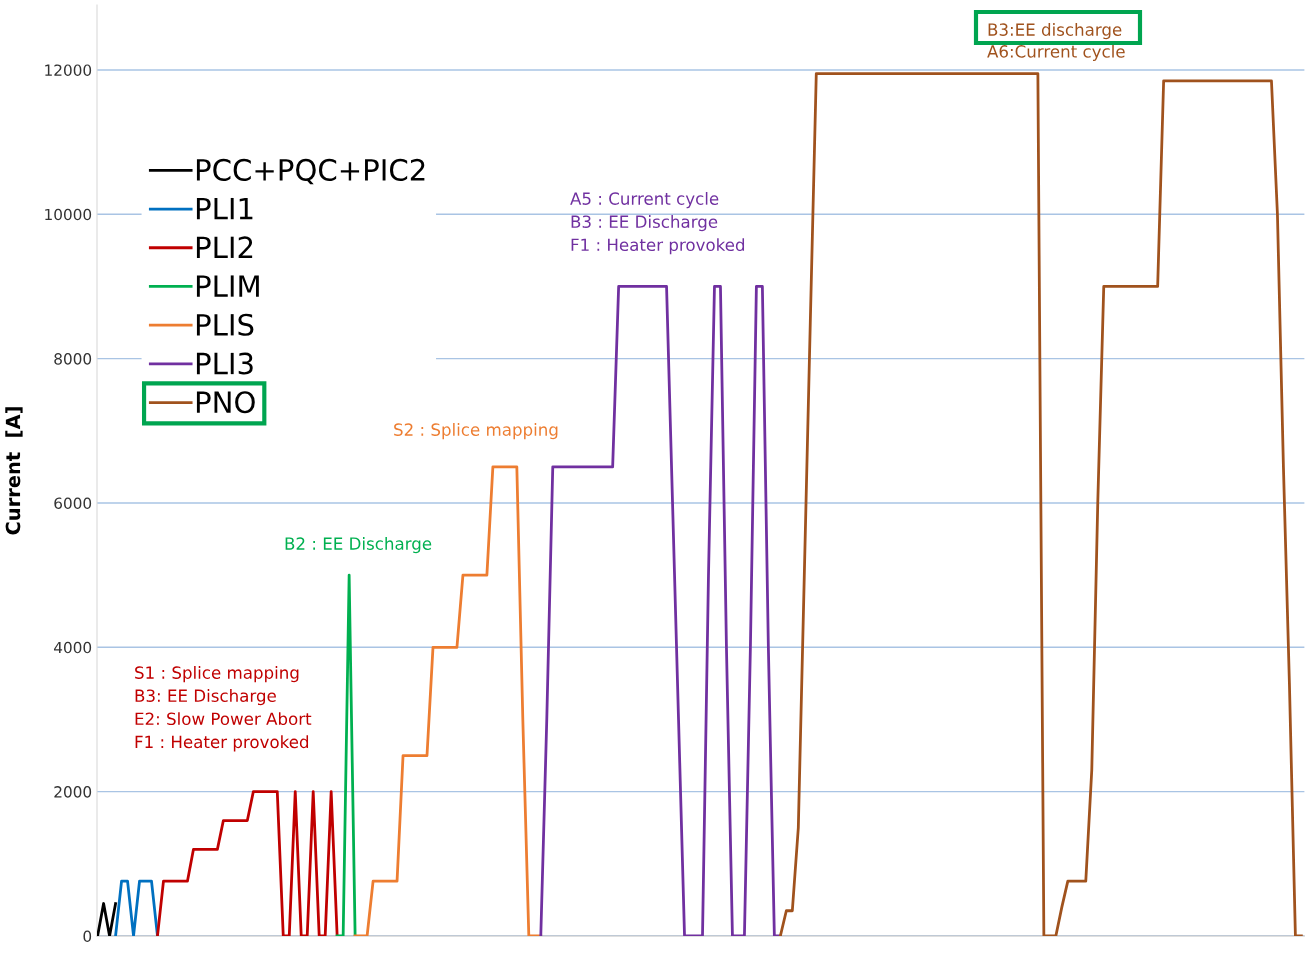 This screenshot has width=1307, height=960. What do you see at coordinates (87, 936) in the screenshot?
I see `y-tick-label: 0` at bounding box center [87, 936].